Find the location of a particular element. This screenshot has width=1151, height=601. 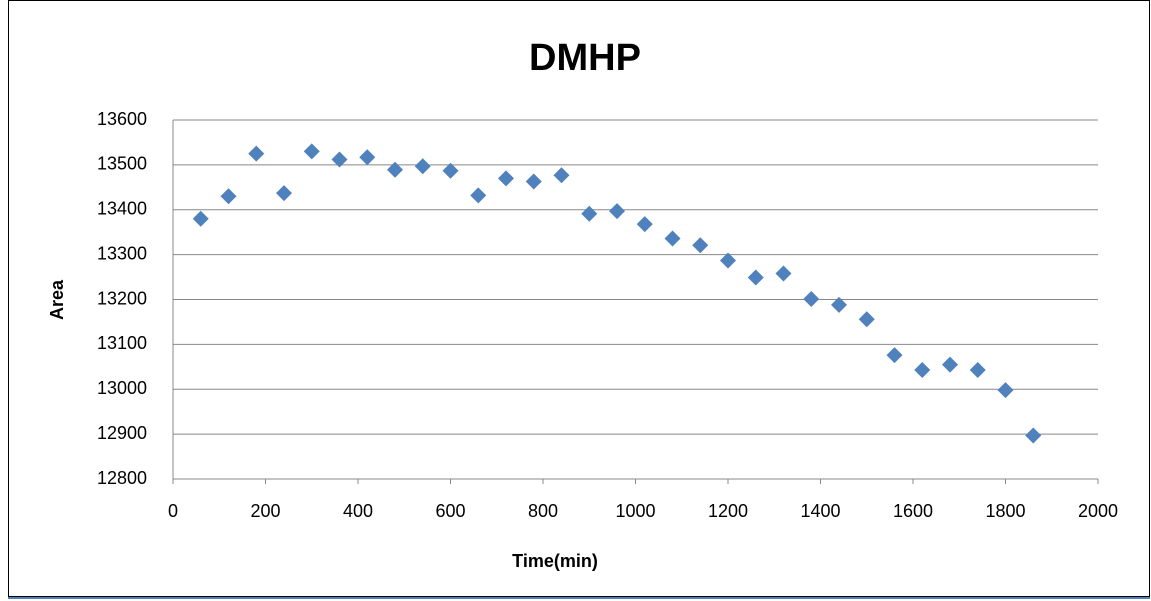

x-axis-label: Time(min) is located at coordinates (555, 561).